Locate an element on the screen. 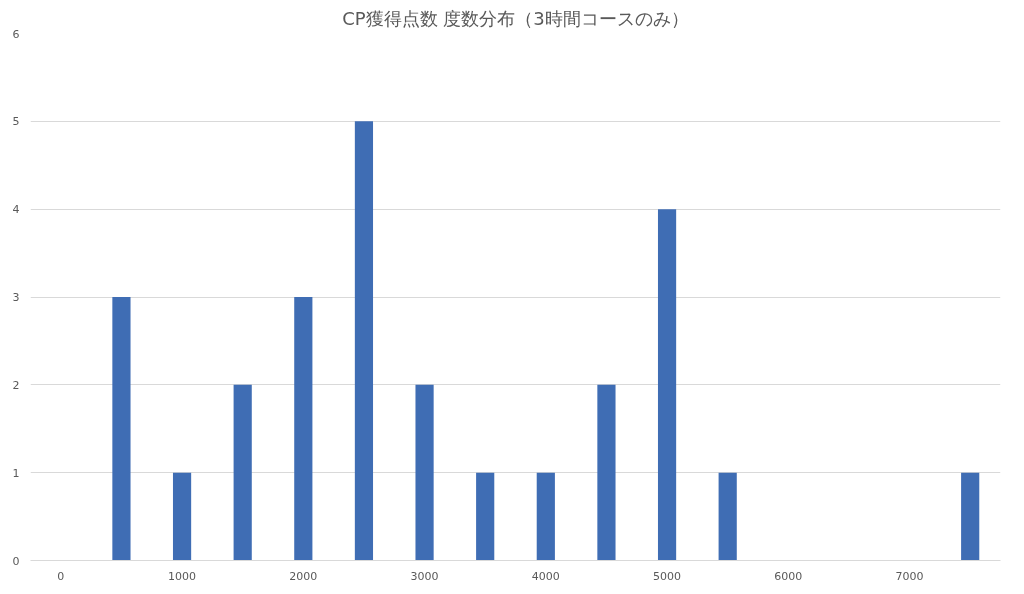 The width and height of the screenshot is (1024, 594). x-tick-label: 6000 is located at coordinates (788, 576).